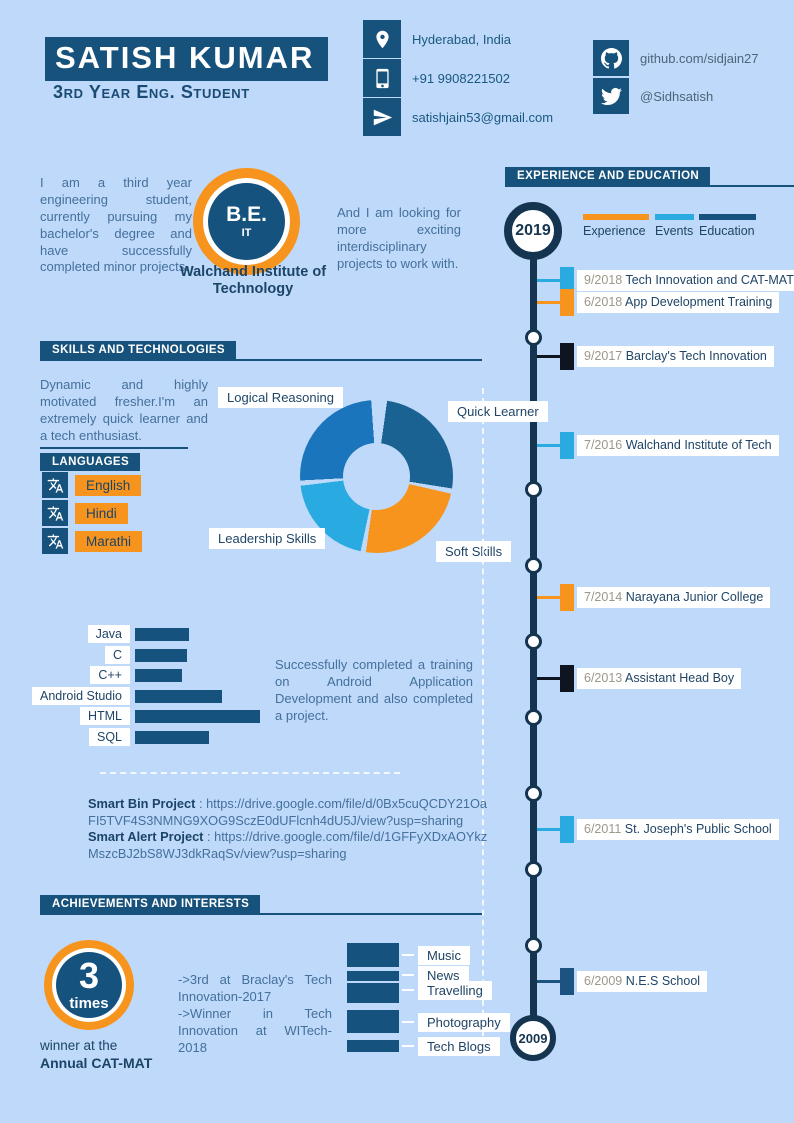 This screenshot has width=794, height=1123. What do you see at coordinates (603, 829) in the screenshot?
I see `entry-date: 6/2011` at bounding box center [603, 829].